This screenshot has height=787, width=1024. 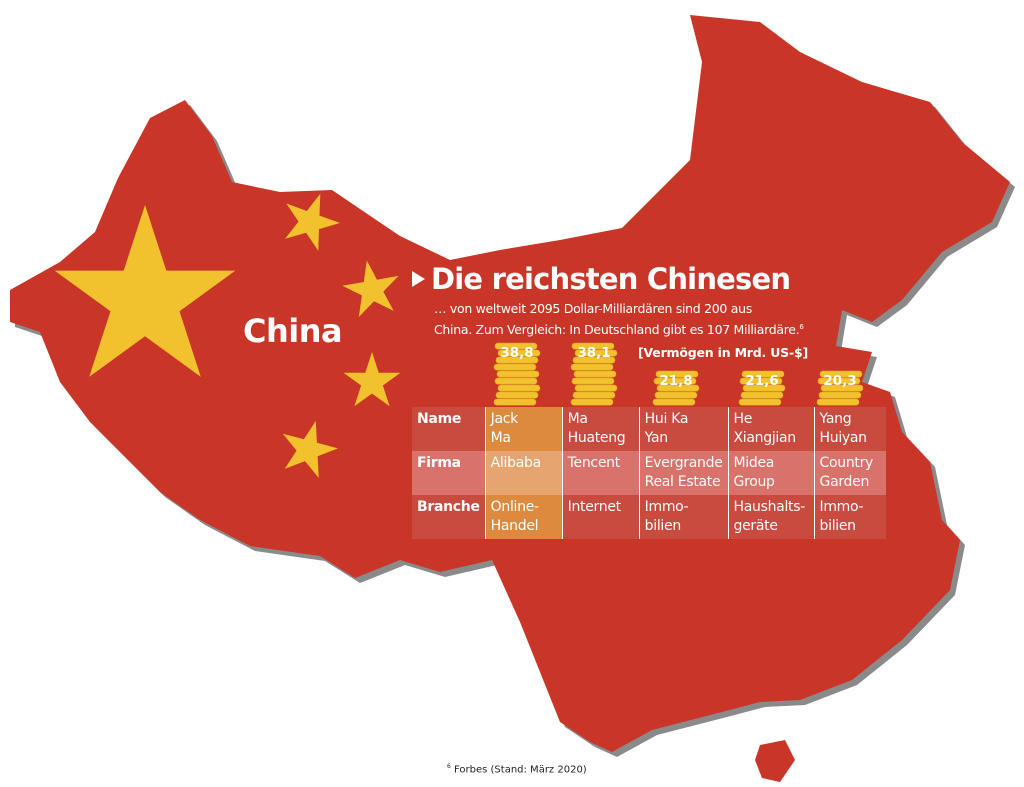 What do you see at coordinates (765, 438) in the screenshot?
I see `cell-line: Xiangjian` at bounding box center [765, 438].